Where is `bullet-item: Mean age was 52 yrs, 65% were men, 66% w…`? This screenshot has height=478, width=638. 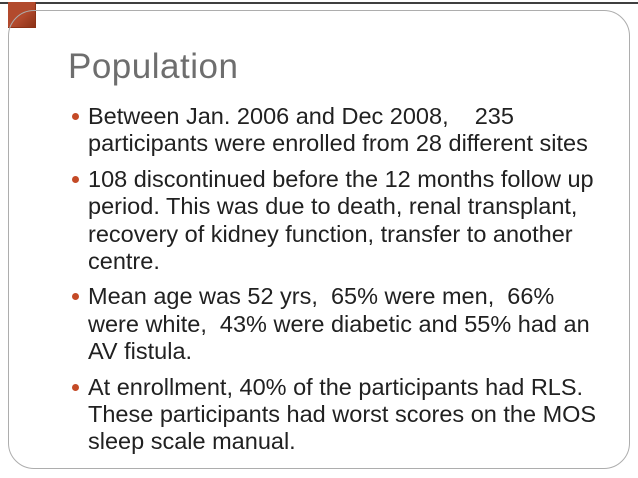
bullet-item: Mean age was 52 yrs, 65% were men, 66% w… is located at coordinates (347, 324).